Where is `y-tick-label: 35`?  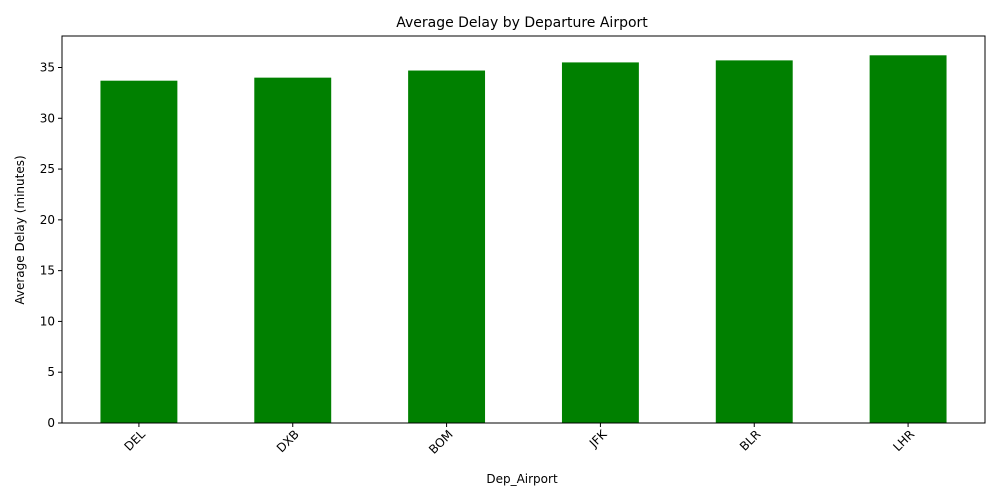 y-tick-label: 35 is located at coordinates (47, 67).